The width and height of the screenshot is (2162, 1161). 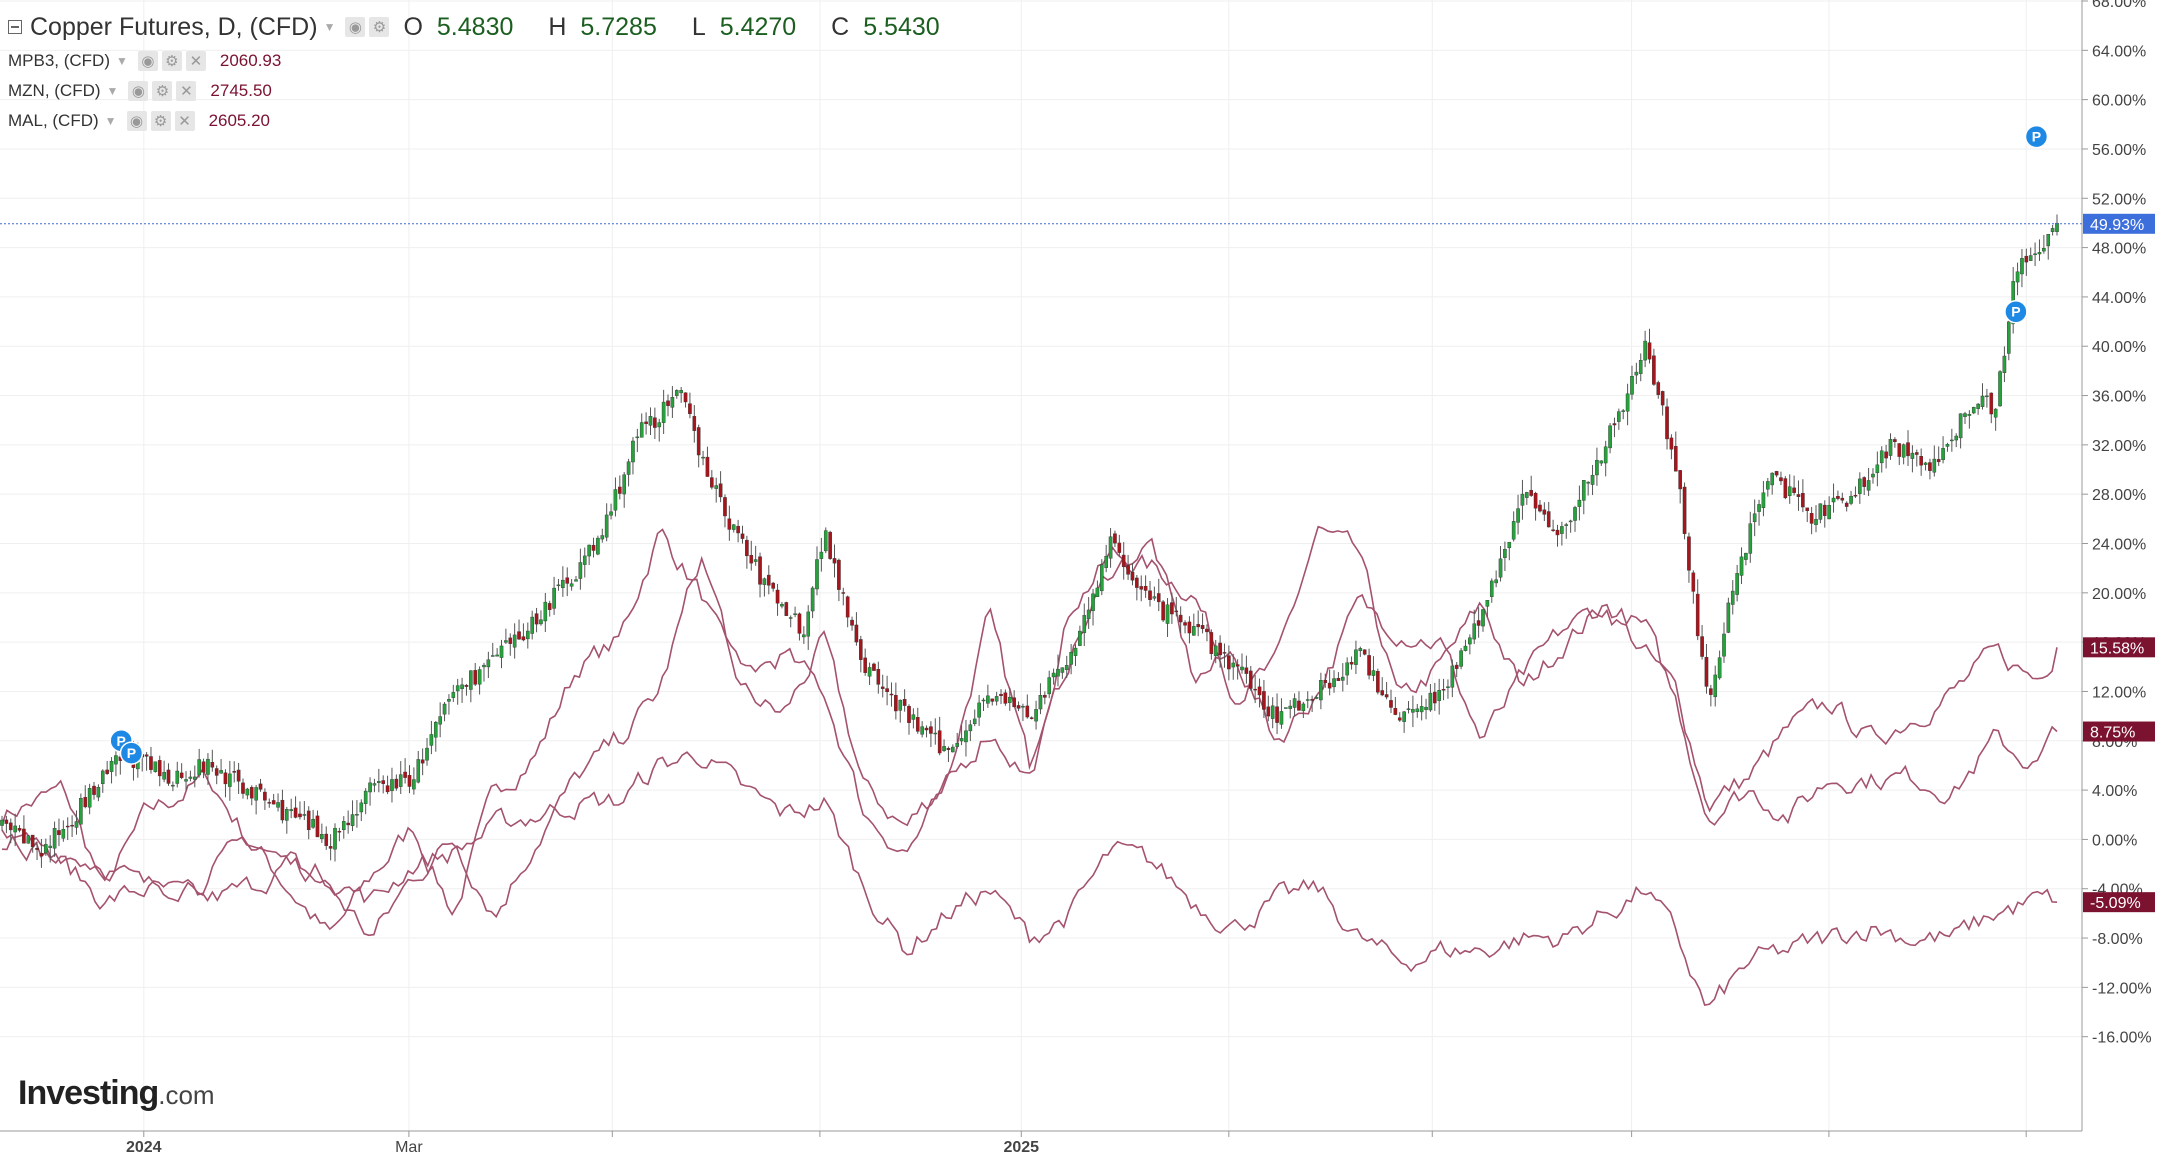 I want to click on y-tick-label: 12.00%, so click(x=2119, y=692).